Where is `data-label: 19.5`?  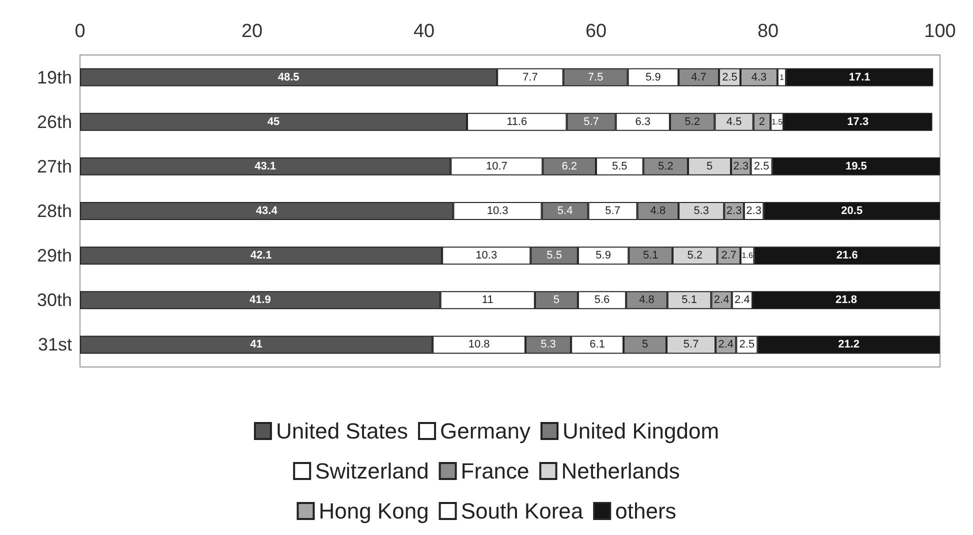
data-label: 19.5 is located at coordinates (856, 166).